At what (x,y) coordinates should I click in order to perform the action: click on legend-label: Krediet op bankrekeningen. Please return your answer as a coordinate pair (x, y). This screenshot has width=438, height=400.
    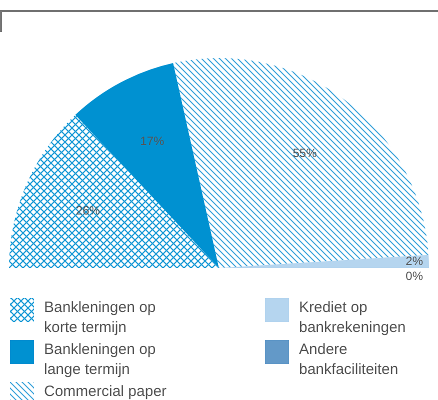
    Looking at the image, I should click on (352, 317).